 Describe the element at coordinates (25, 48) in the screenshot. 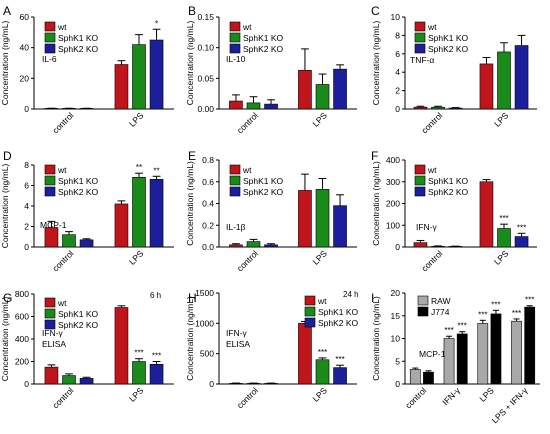

I see `y-tick-label: 40` at that location.